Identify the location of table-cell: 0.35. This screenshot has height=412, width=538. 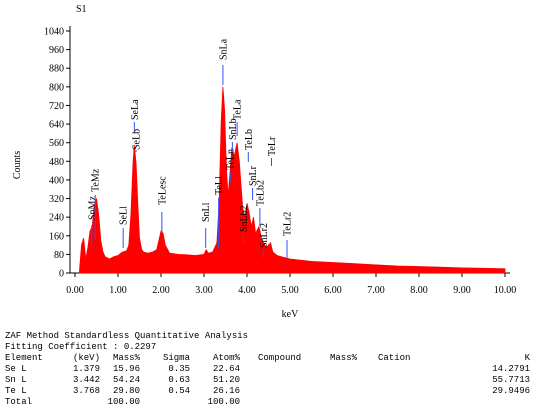
(179, 369).